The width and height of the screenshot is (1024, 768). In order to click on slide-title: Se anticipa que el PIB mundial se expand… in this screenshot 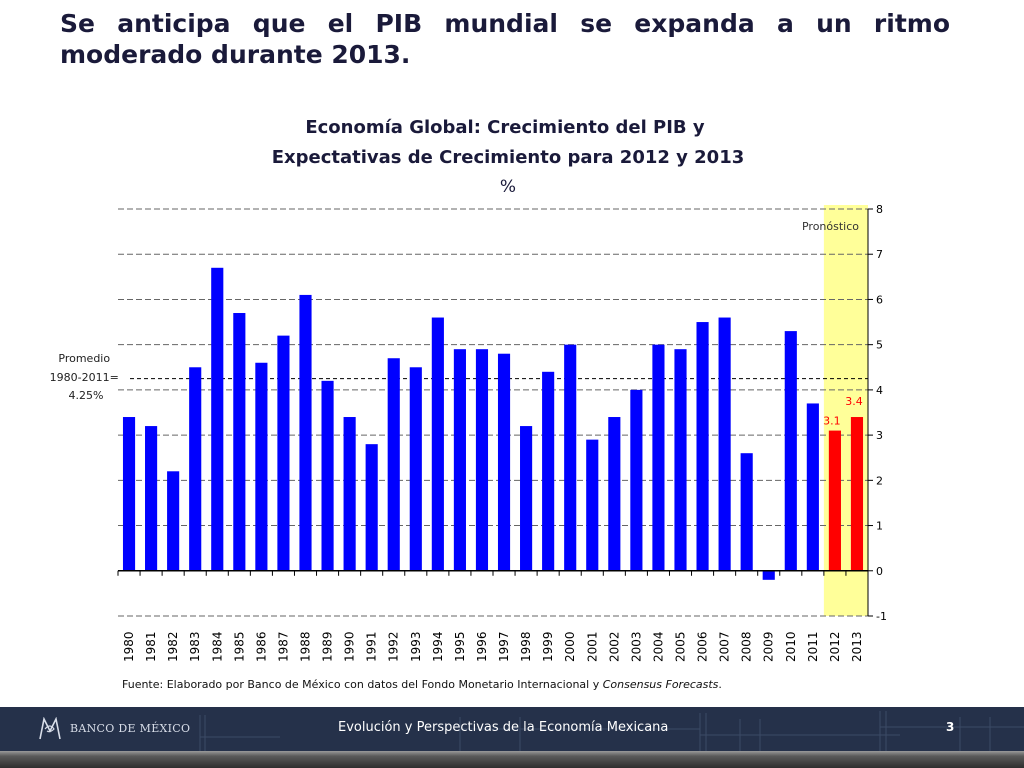, I will do `click(505, 39)`.